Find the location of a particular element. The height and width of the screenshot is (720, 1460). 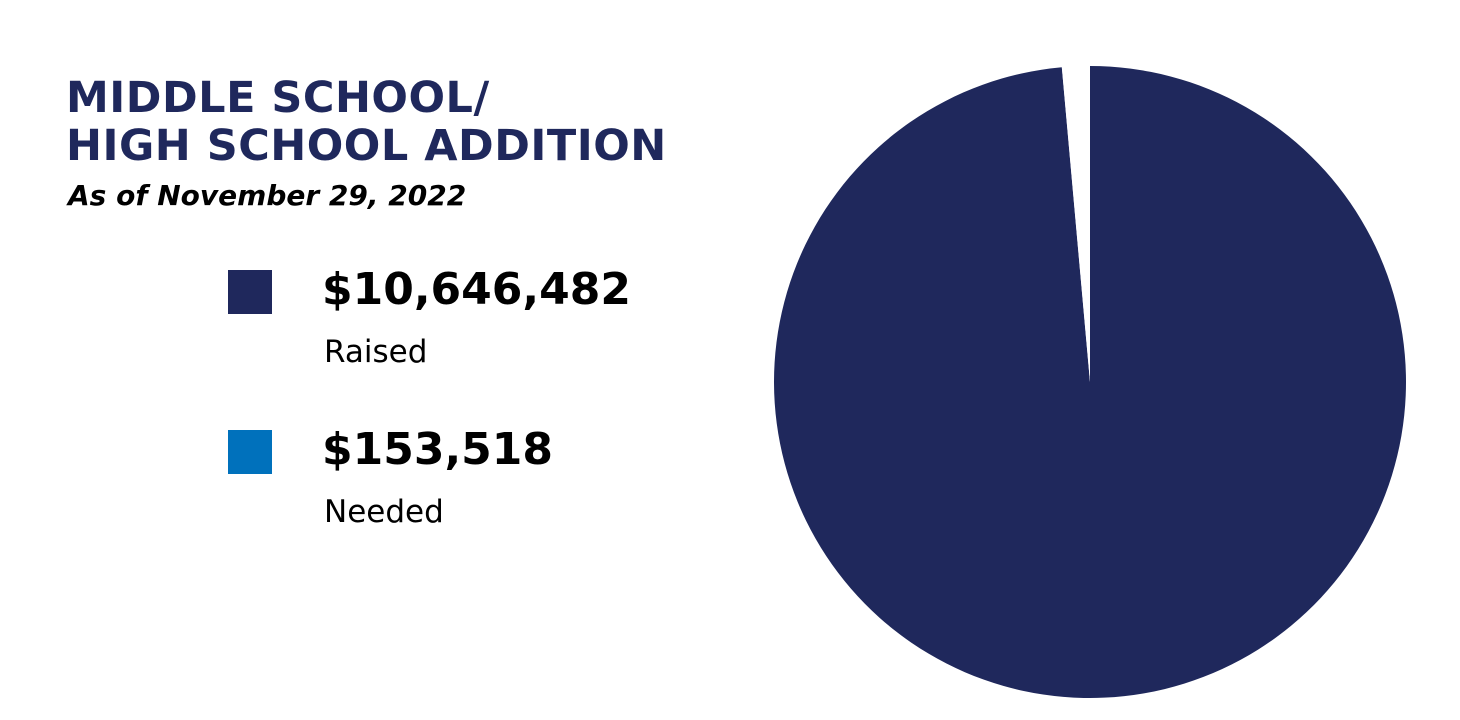

chart-title: MIDDLE SCHOOL/ HIGH SCHOOL ADDITION is located at coordinates (426, 122).